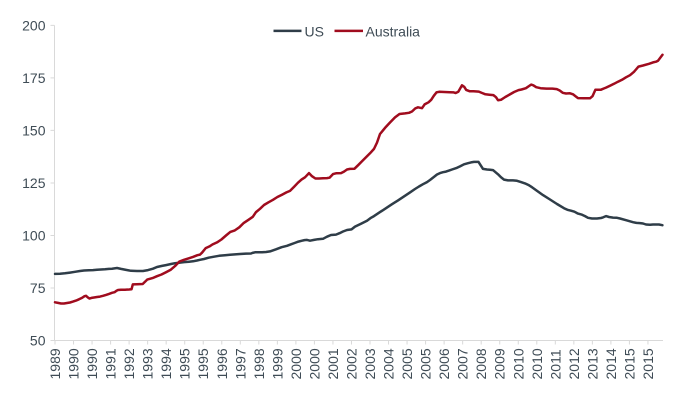  I want to click on svg-text: 2014, so click(611, 363).